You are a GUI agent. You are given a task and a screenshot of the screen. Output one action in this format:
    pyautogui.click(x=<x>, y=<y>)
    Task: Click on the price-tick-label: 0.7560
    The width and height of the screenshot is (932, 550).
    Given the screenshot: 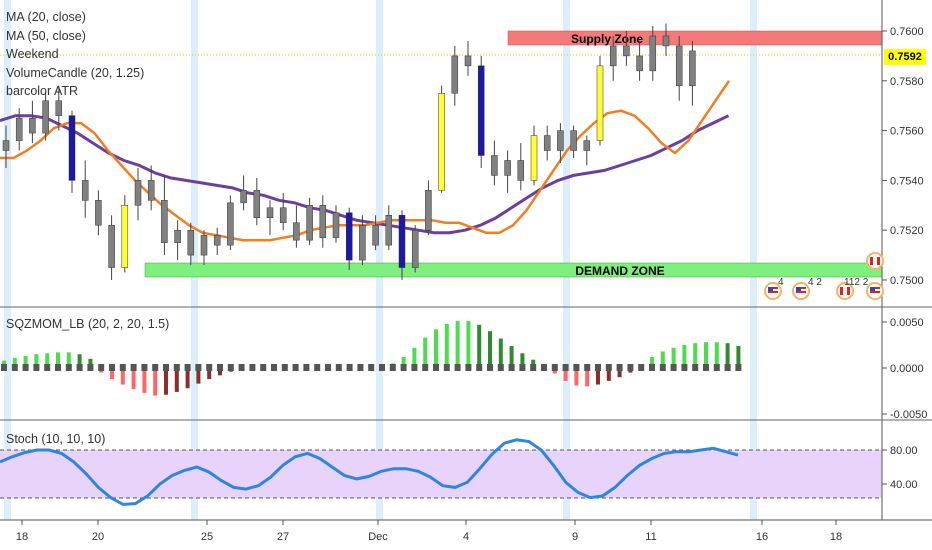 What is the action you would take?
    pyautogui.click(x=907, y=132)
    